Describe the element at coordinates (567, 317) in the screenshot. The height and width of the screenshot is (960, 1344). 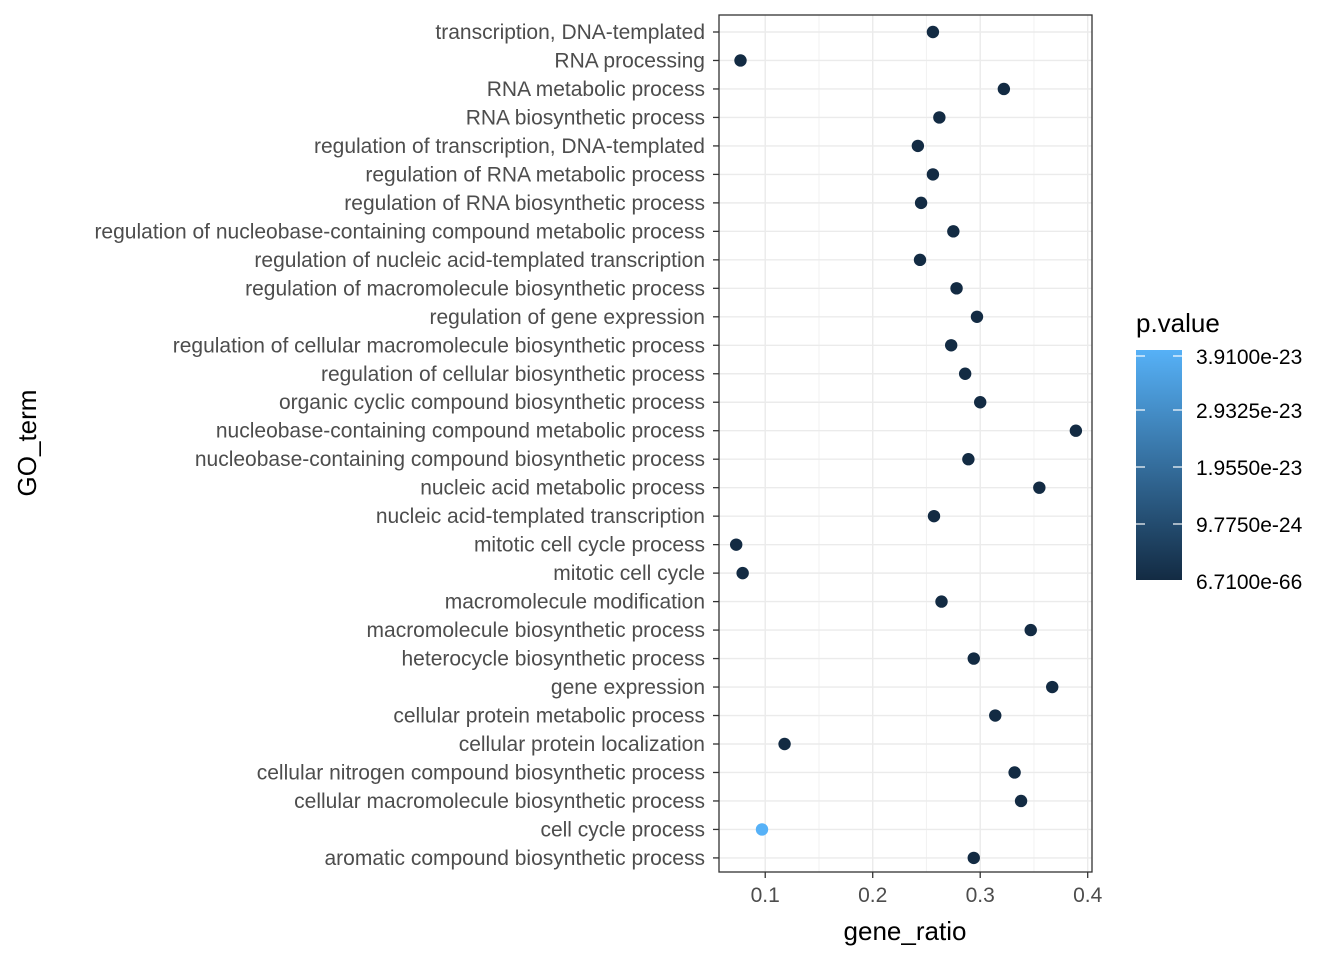
I see `y-tick-label: regulation of gene expression` at that location.